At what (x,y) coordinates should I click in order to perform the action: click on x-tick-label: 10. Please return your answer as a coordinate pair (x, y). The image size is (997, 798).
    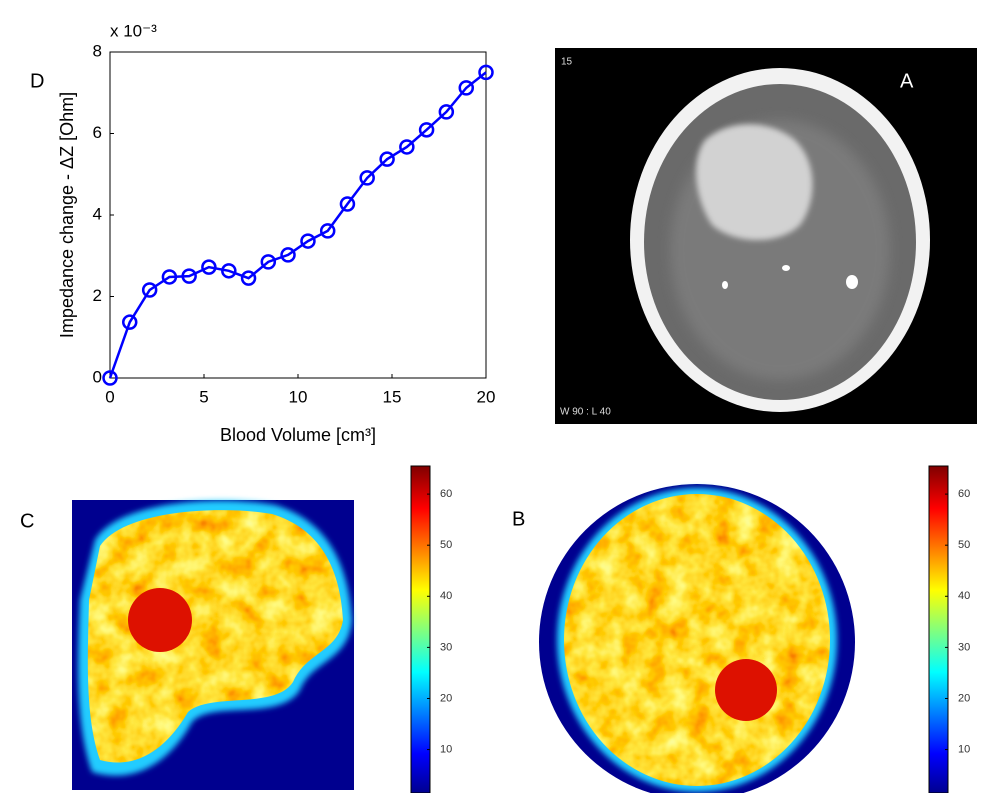
    Looking at the image, I should click on (298, 396).